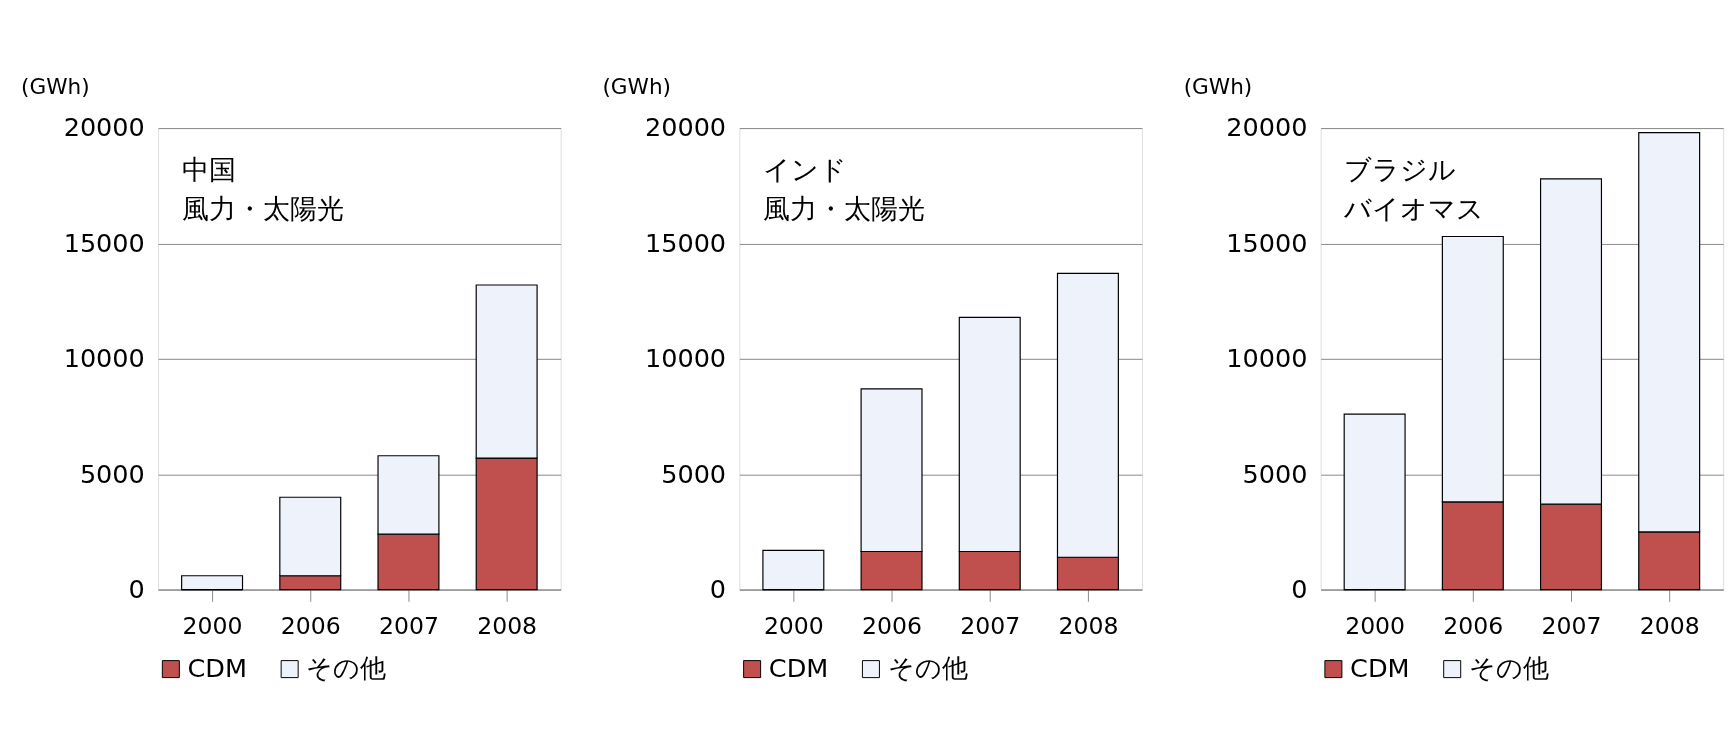 Image resolution: width=1734 pixels, height=752 pixels. What do you see at coordinates (804, 169) in the screenshot?
I see `text: インド` at bounding box center [804, 169].